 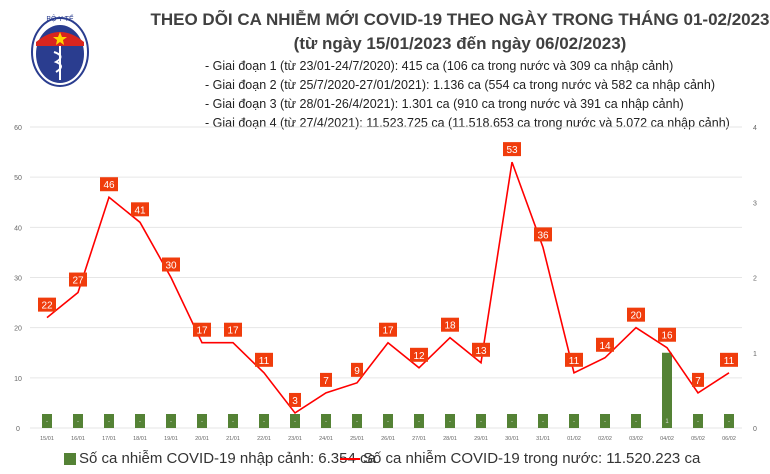 I want to click on line-data-label: 30, so click(x=171, y=266).